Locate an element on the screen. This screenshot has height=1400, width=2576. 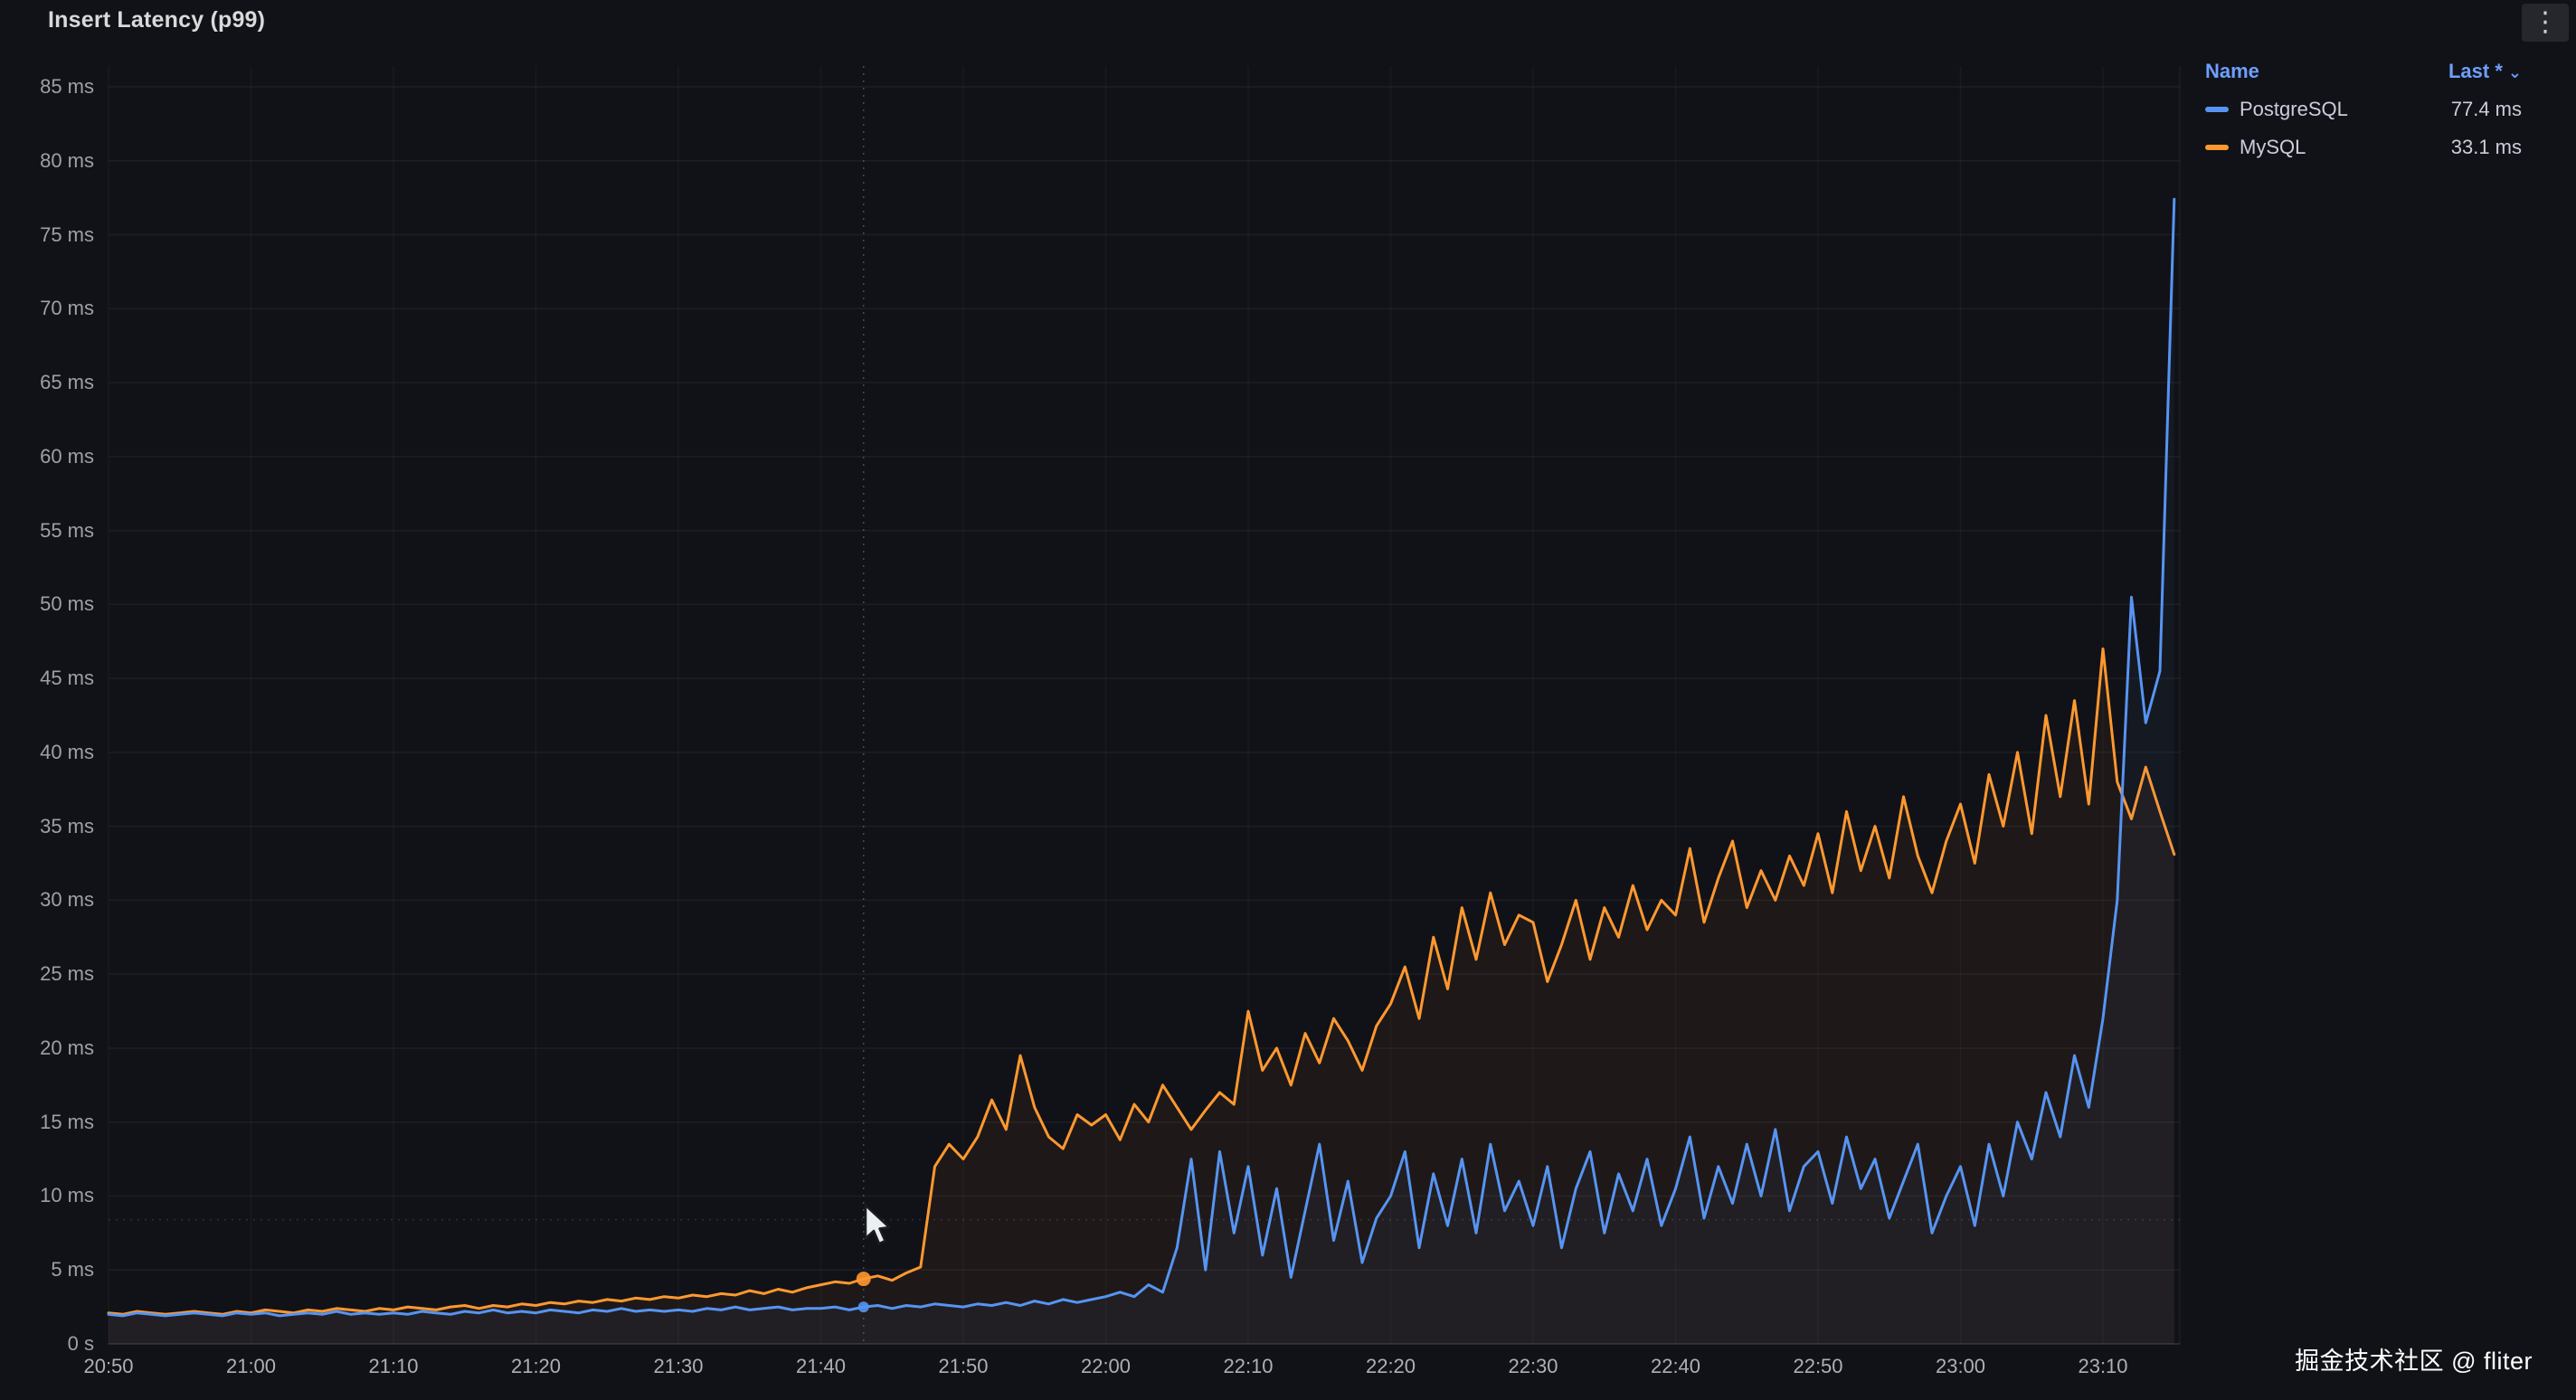
y-axis-tick: 50 ms is located at coordinates (67, 604).